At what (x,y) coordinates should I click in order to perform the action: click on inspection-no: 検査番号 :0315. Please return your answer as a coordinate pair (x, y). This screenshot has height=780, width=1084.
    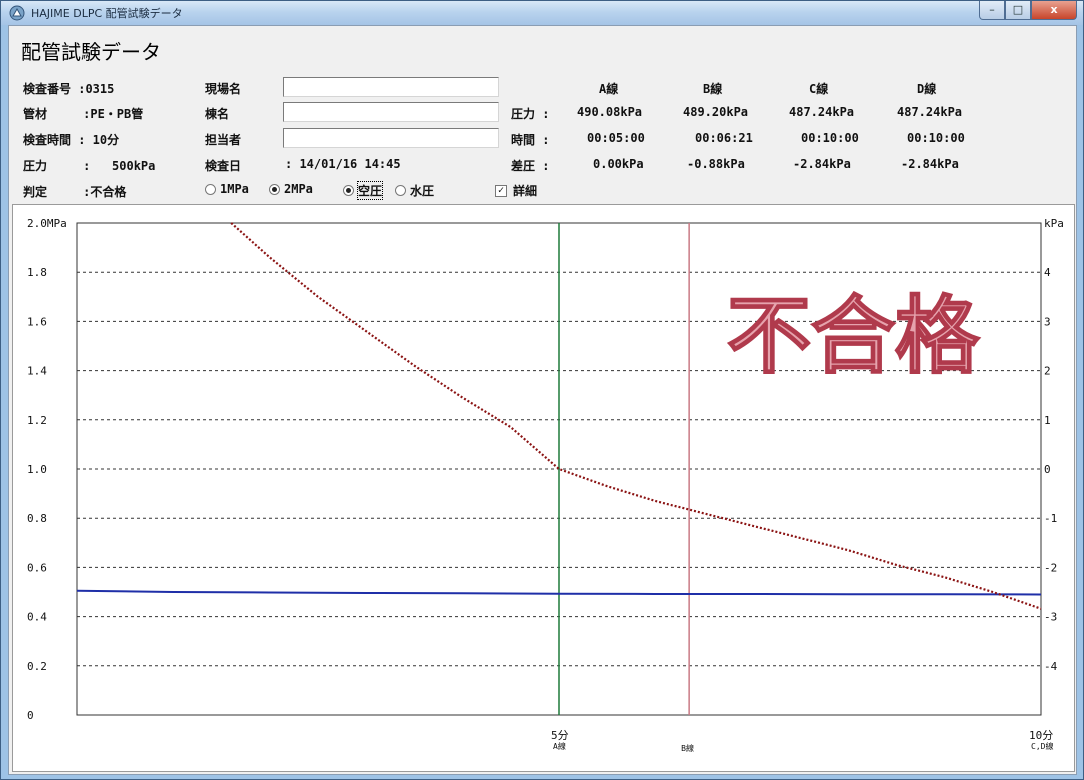
    Looking at the image, I should click on (69, 89).